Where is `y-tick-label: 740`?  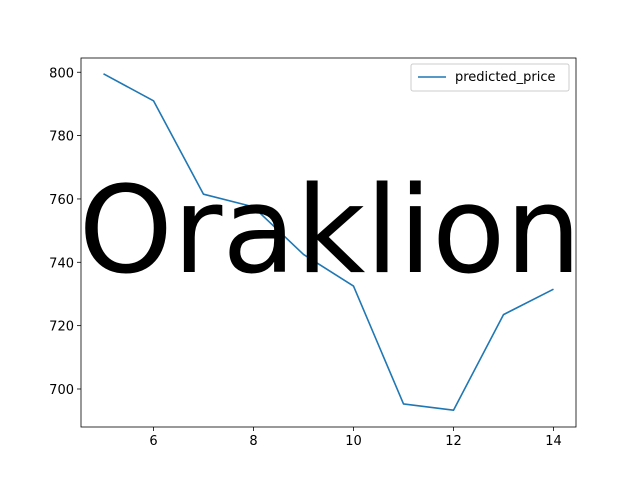 y-tick-label: 740 is located at coordinates (61, 263).